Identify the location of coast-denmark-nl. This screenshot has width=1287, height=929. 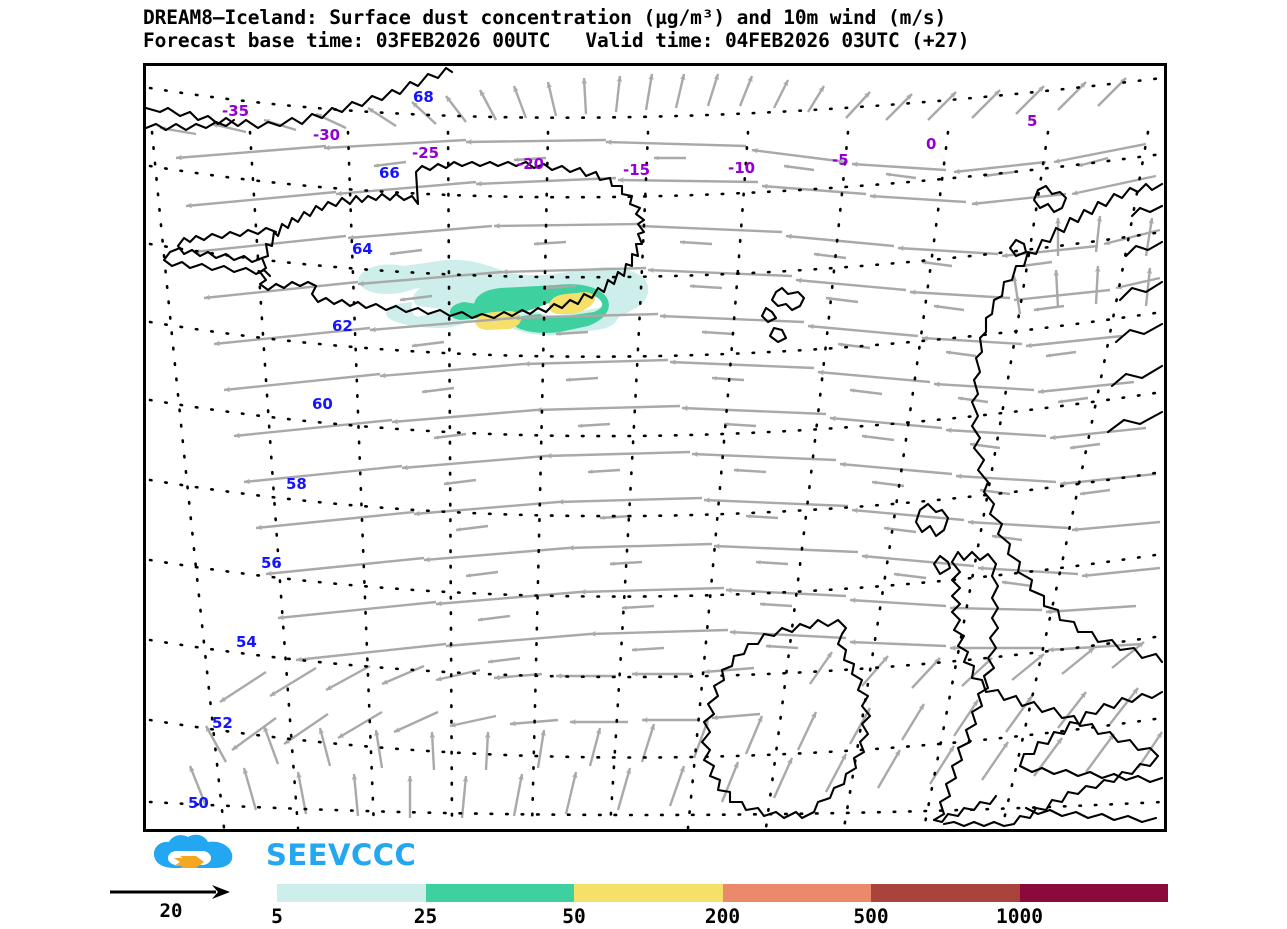
(1091, 729).